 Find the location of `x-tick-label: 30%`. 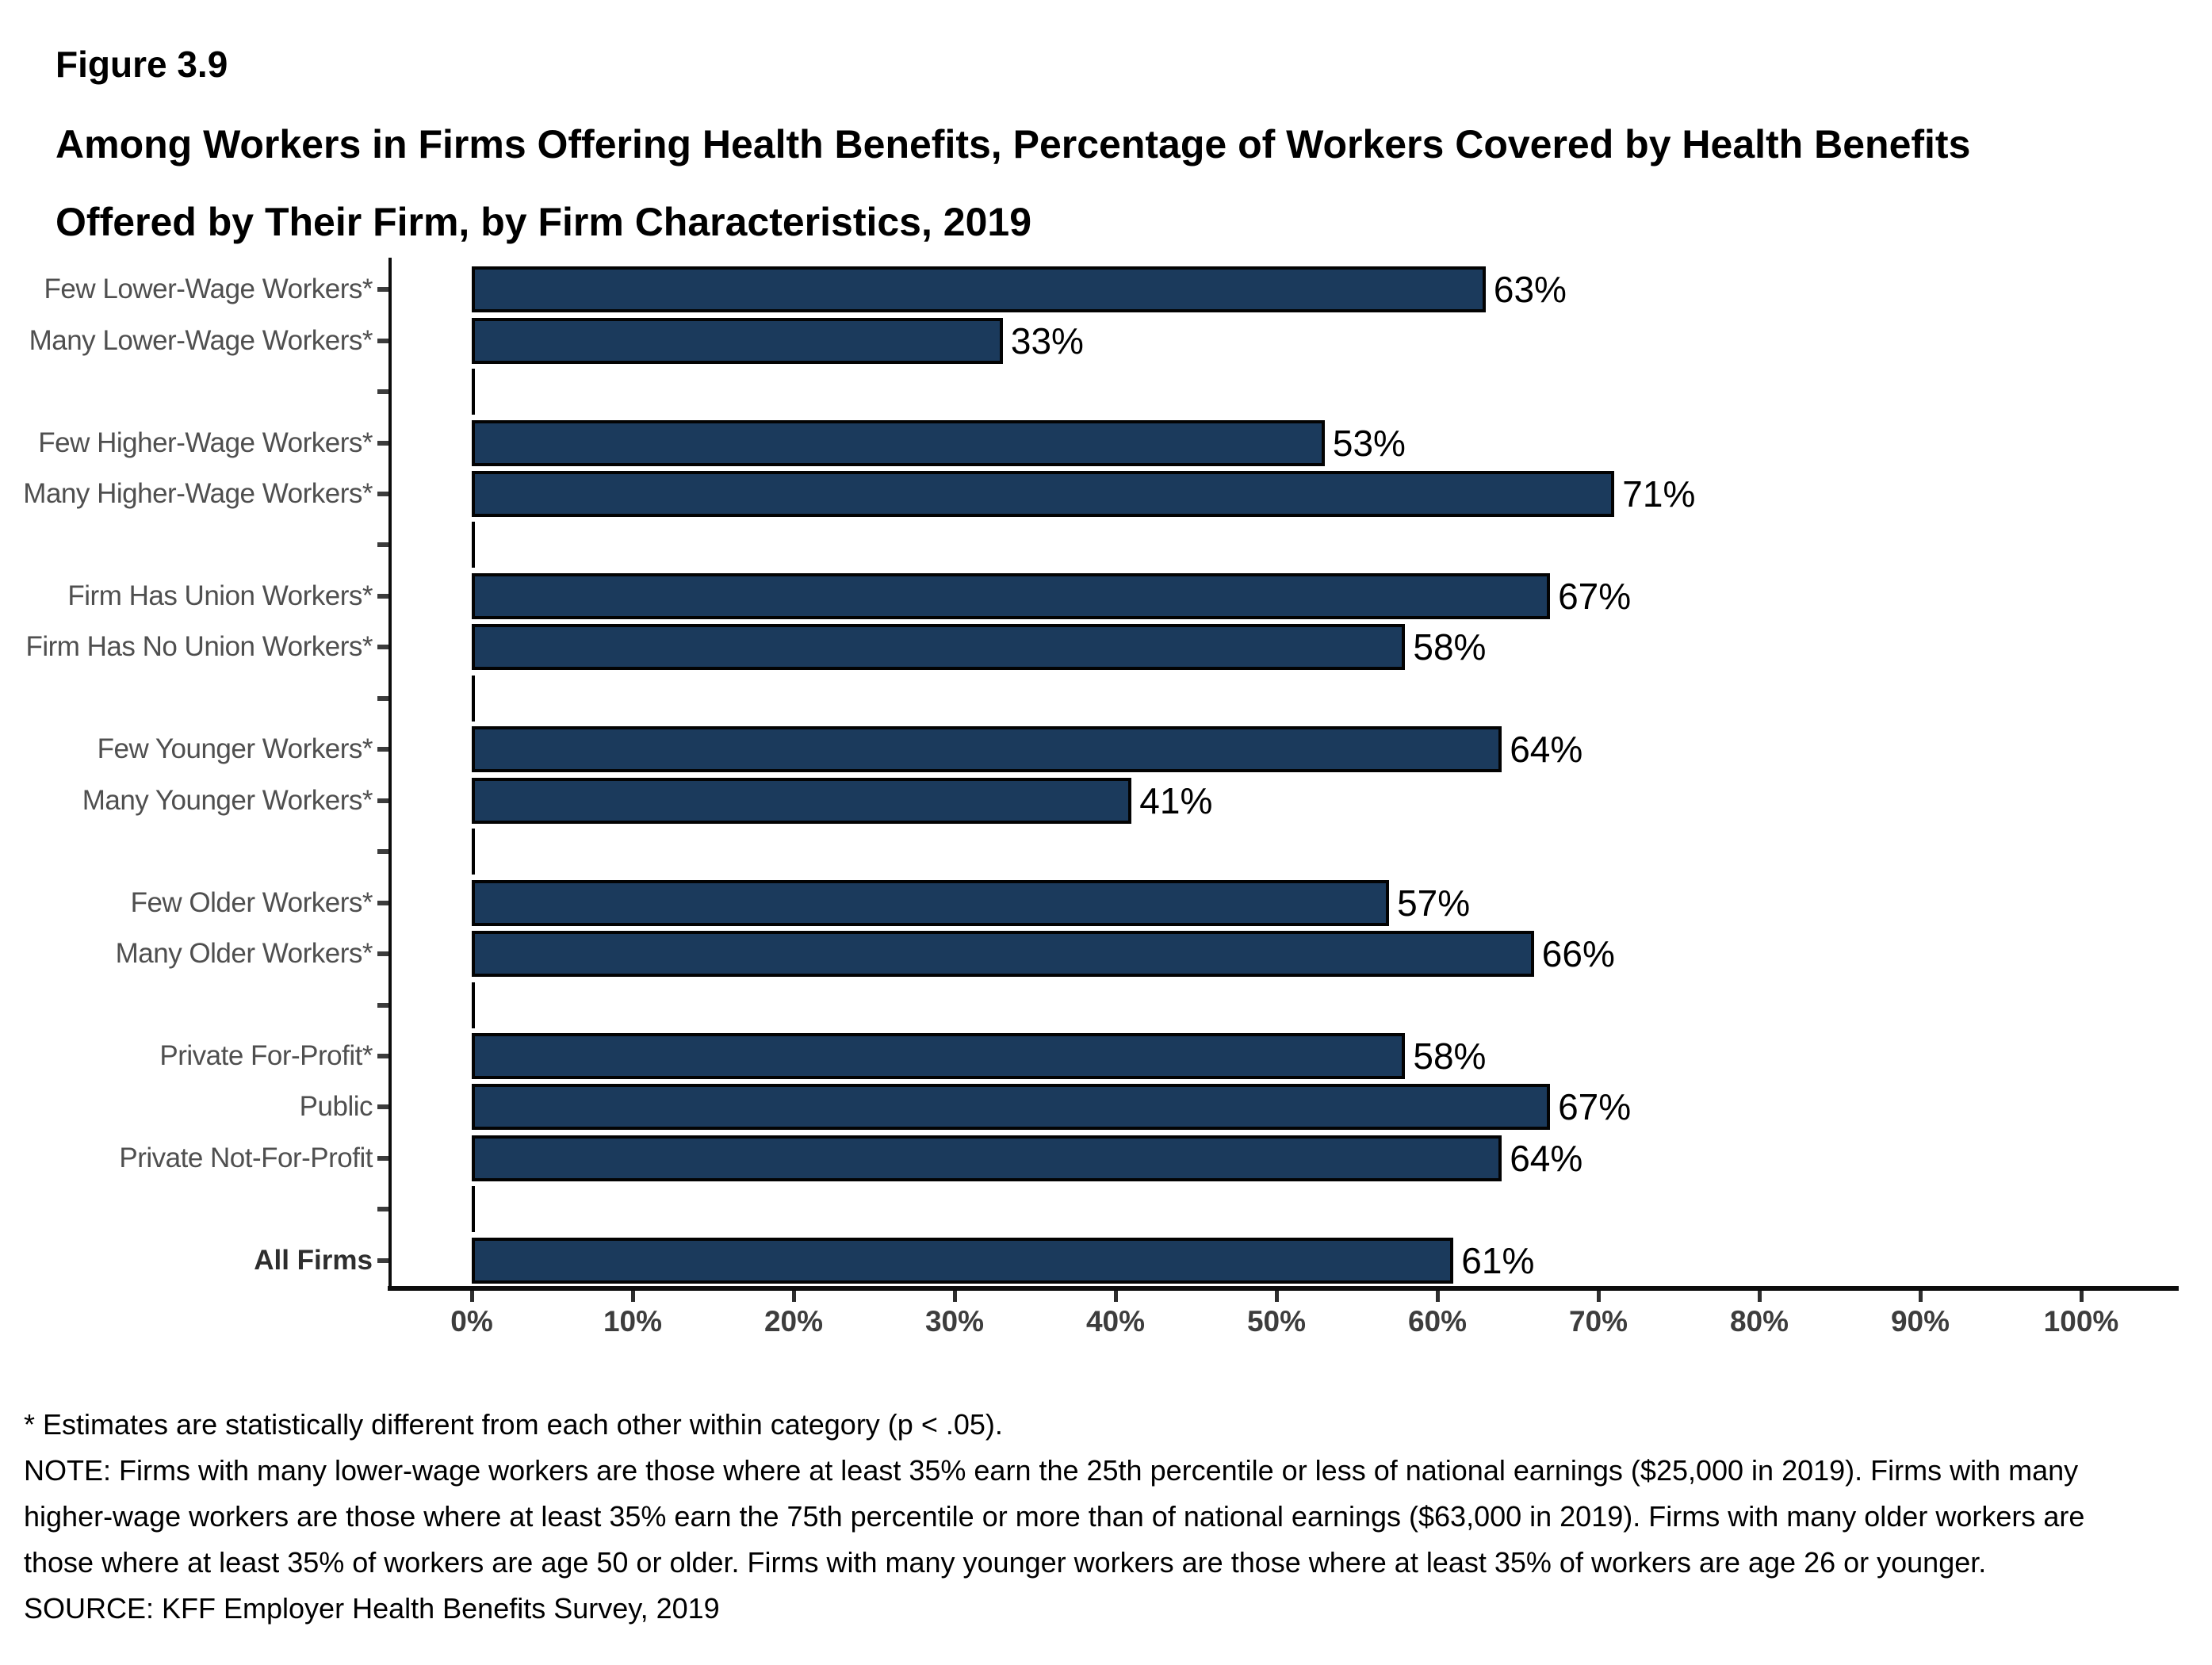

x-tick-label: 30% is located at coordinates (955, 1321).